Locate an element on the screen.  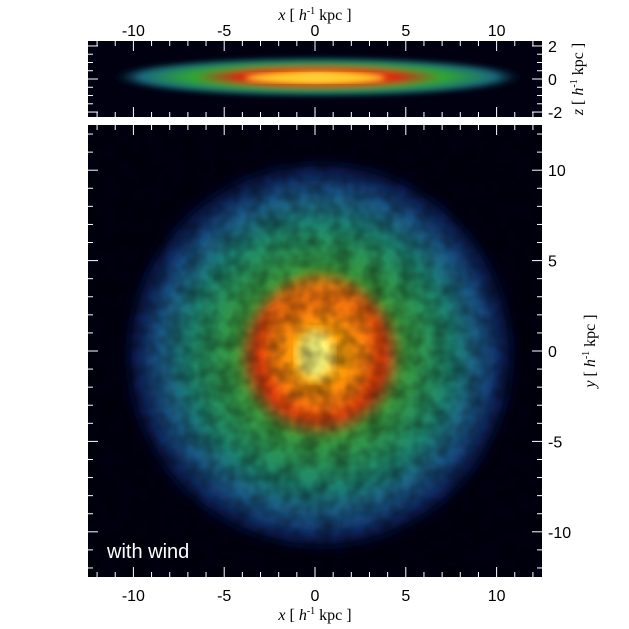
edge-on-x-tick-label: 0 is located at coordinates (315, 31).